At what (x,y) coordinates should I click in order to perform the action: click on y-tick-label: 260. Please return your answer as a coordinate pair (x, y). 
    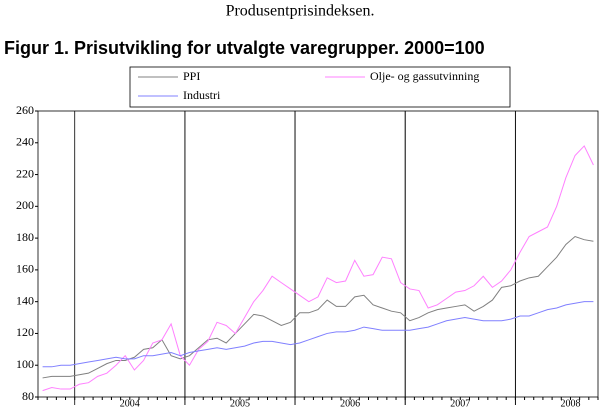
    Looking at the image, I should click on (25, 110).